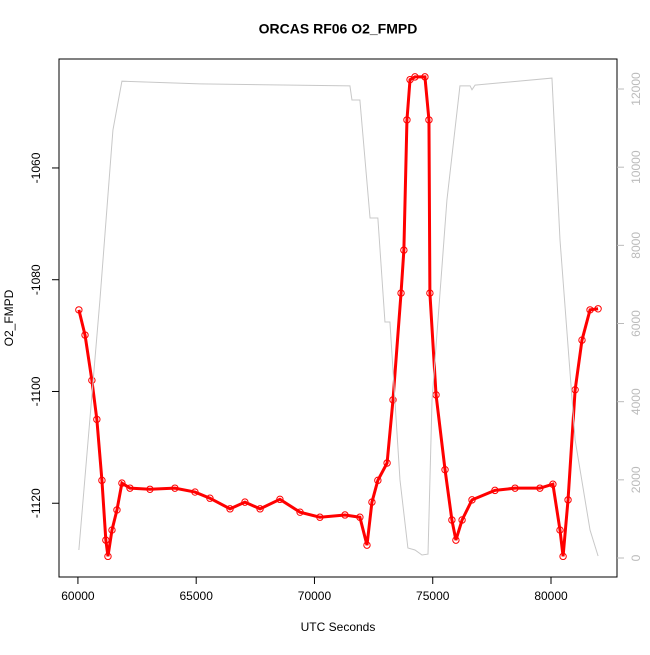 The height and width of the screenshot is (655, 650). I want to click on x-tick-label: 80000, so click(551, 596).